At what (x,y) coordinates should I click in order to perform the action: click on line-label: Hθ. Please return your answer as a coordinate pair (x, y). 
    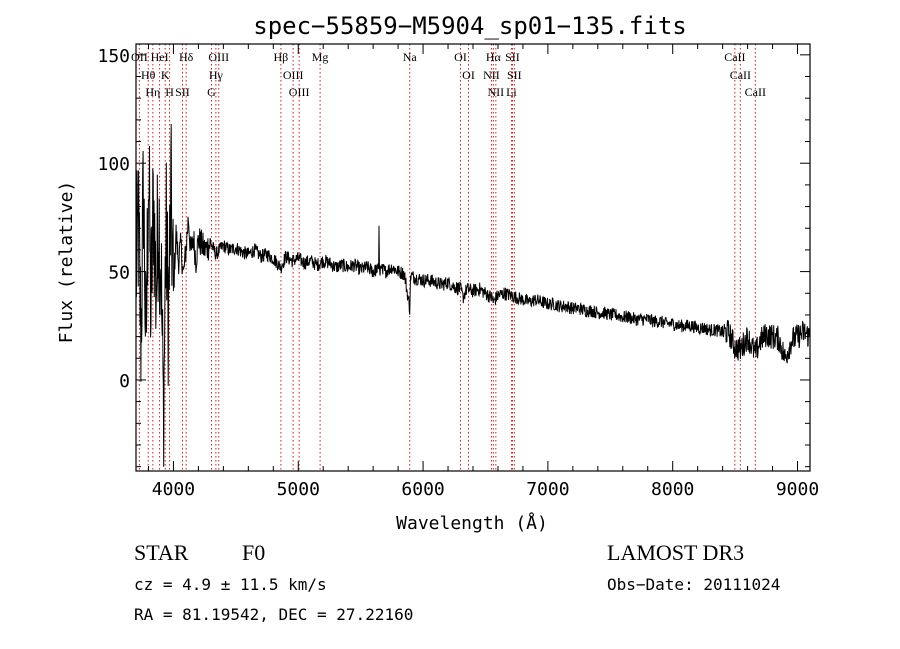
    Looking at the image, I should click on (148, 75).